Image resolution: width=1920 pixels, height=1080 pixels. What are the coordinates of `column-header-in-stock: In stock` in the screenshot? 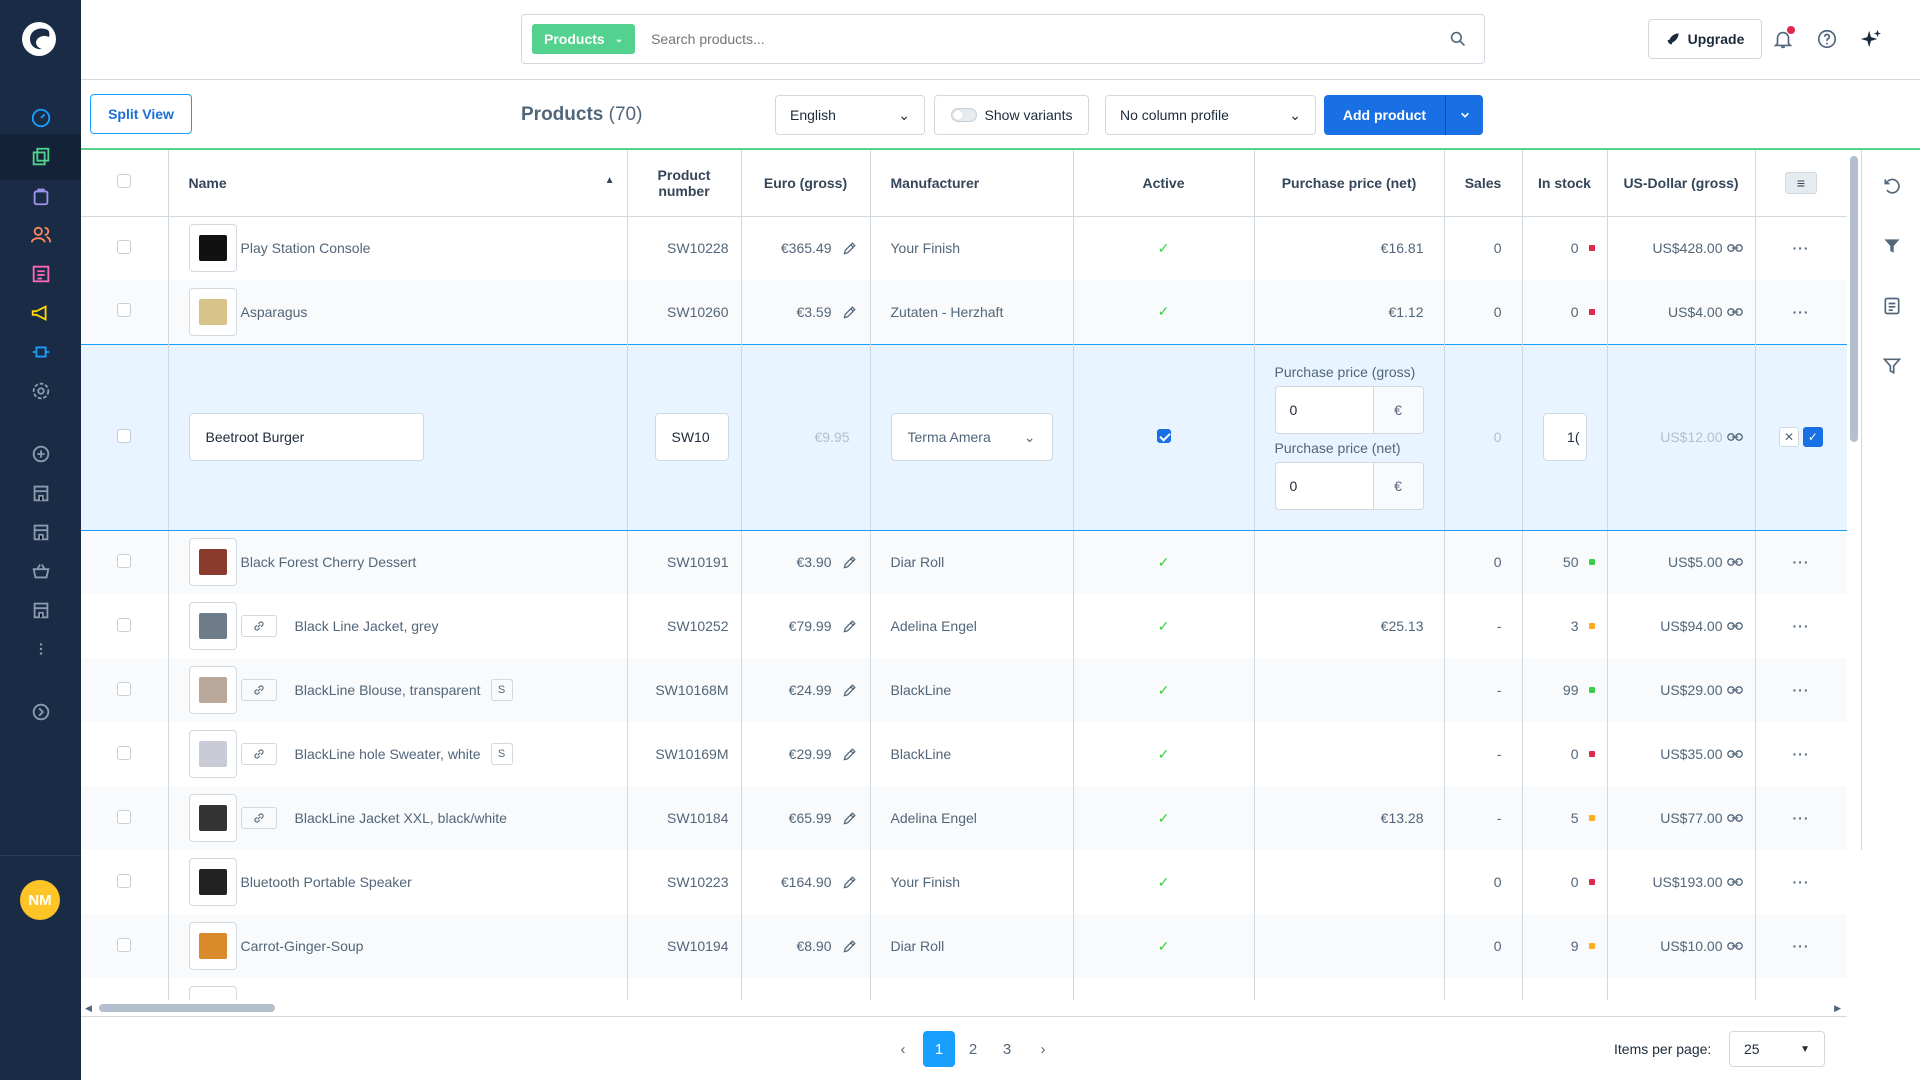 It's located at (1565, 183).